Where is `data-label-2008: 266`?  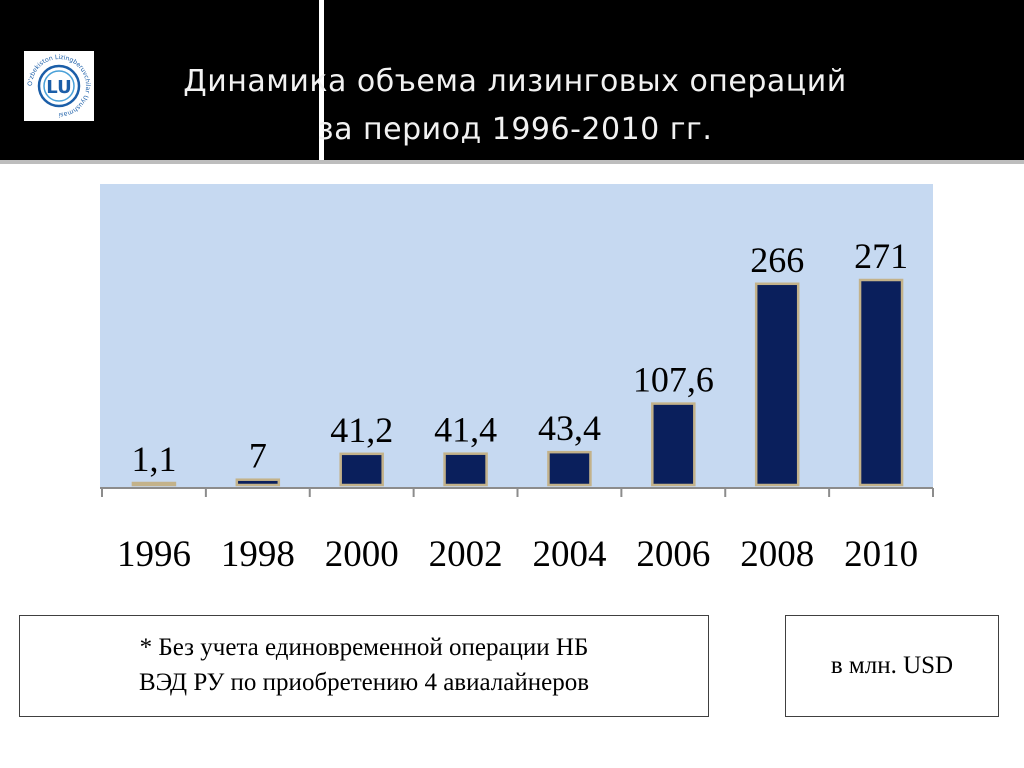
data-label-2008: 266 is located at coordinates (777, 260).